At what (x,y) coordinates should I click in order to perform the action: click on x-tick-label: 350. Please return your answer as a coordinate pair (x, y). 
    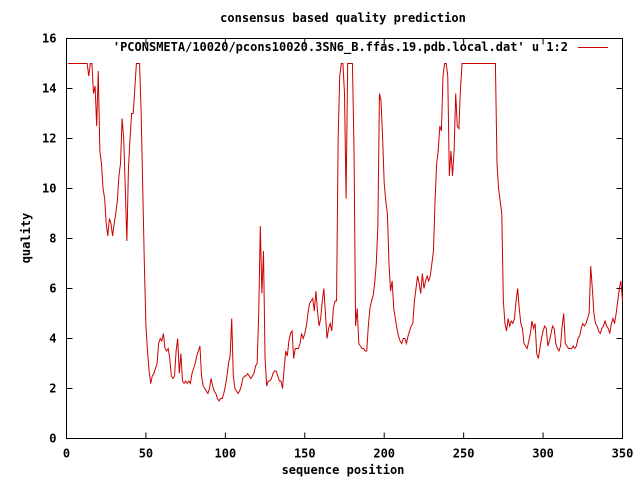
    Looking at the image, I should click on (623, 454).